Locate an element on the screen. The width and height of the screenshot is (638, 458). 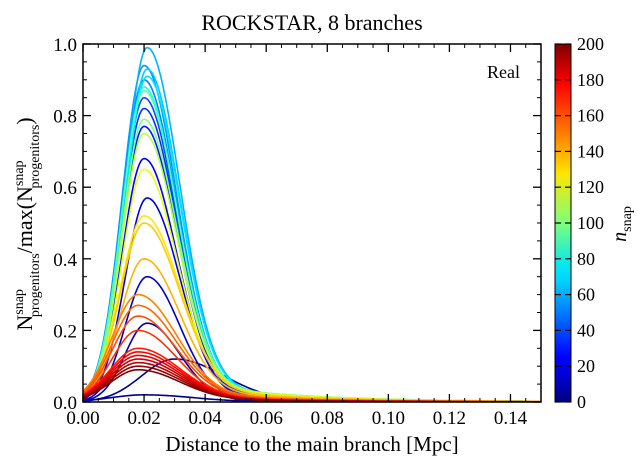
x-tick-label: 0.12 is located at coordinates (449, 418).